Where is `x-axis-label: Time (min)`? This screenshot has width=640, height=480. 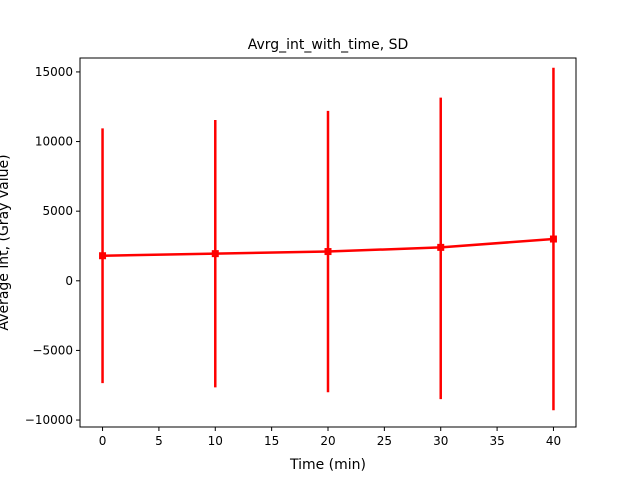 x-axis-label: Time (min) is located at coordinates (327, 465).